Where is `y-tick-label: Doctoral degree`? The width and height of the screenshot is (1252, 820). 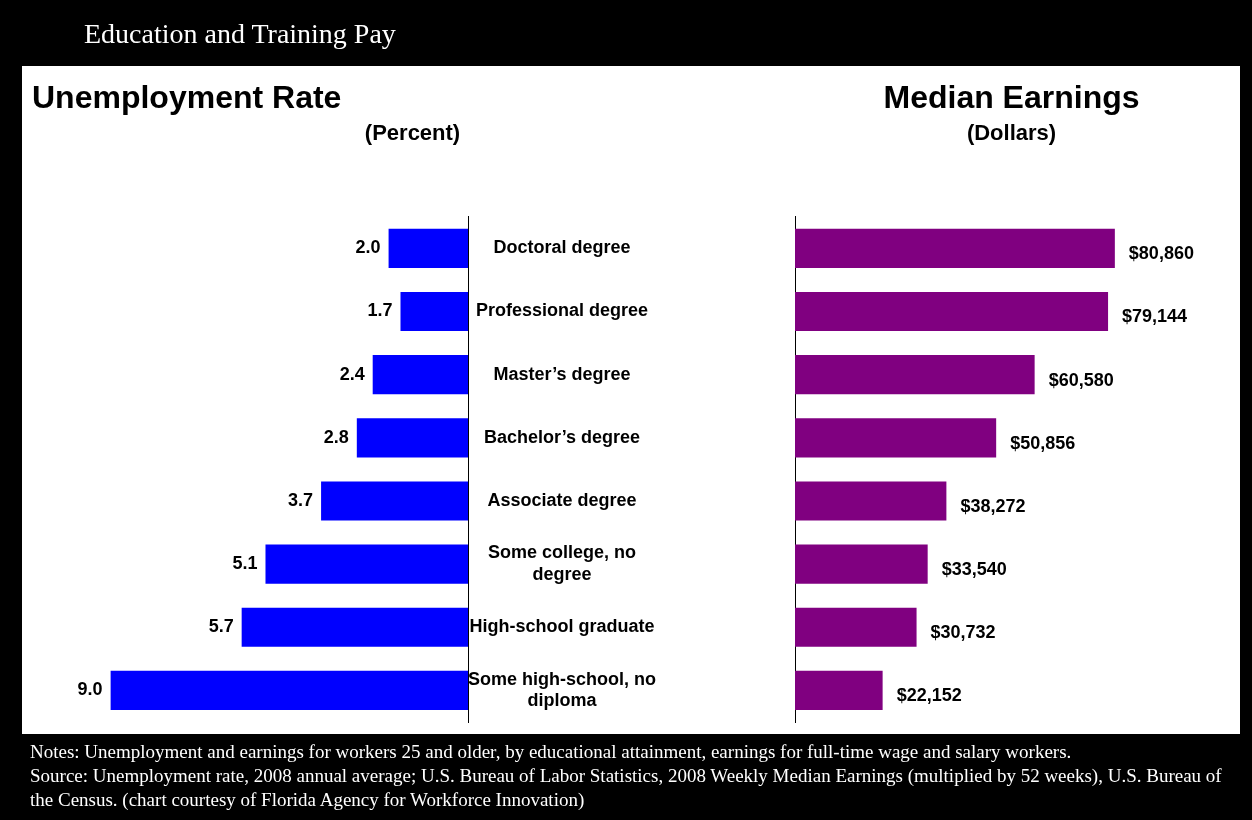
y-tick-label: Doctoral degree is located at coordinates (562, 247).